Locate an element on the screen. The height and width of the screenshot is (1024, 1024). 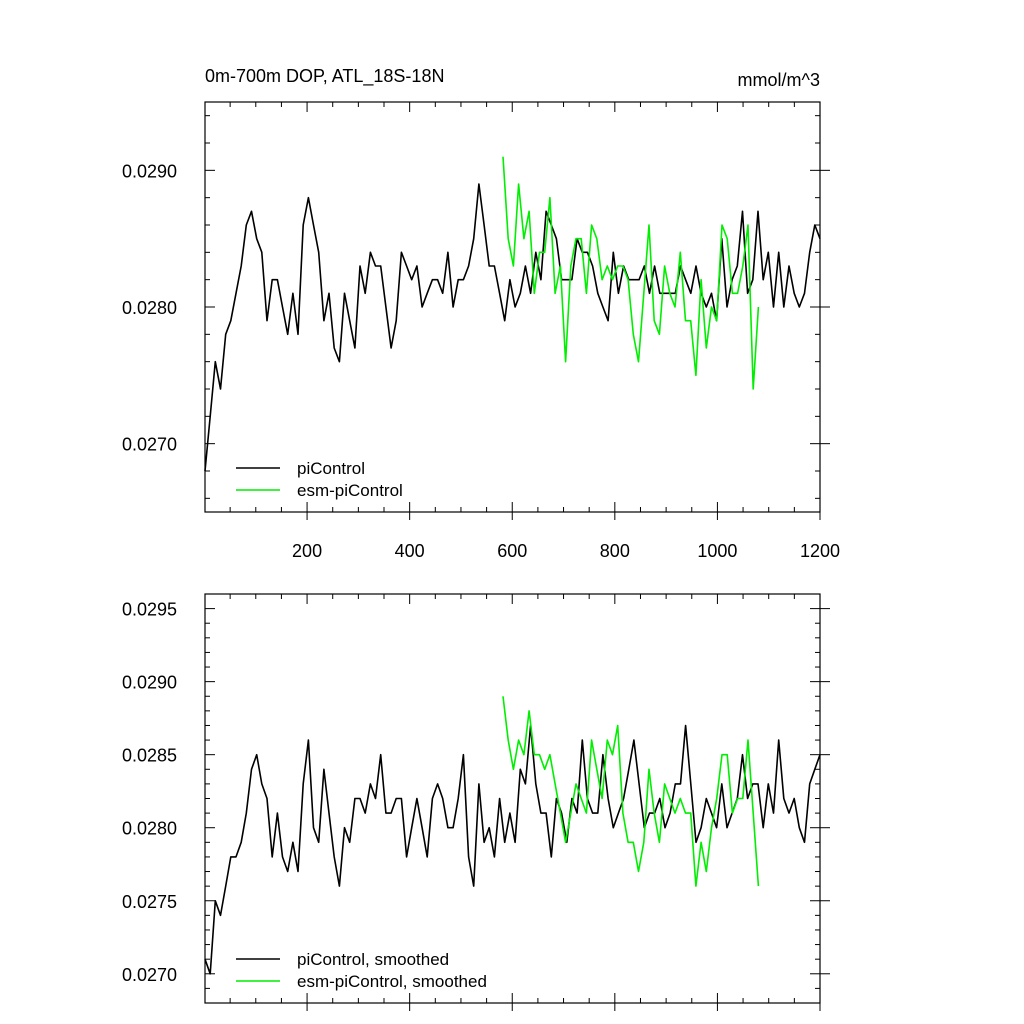
chart-title: 0m-700m DOP, ATL_18S-18N is located at coordinates (324, 76).